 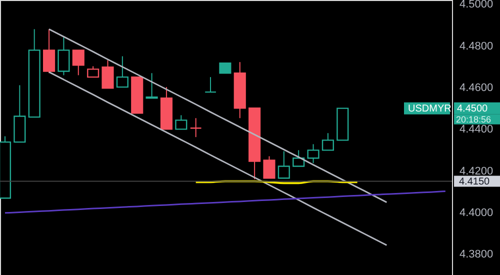 What do you see at coordinates (477, 213) in the screenshot?
I see `y-tick-label: 4.4000` at bounding box center [477, 213].